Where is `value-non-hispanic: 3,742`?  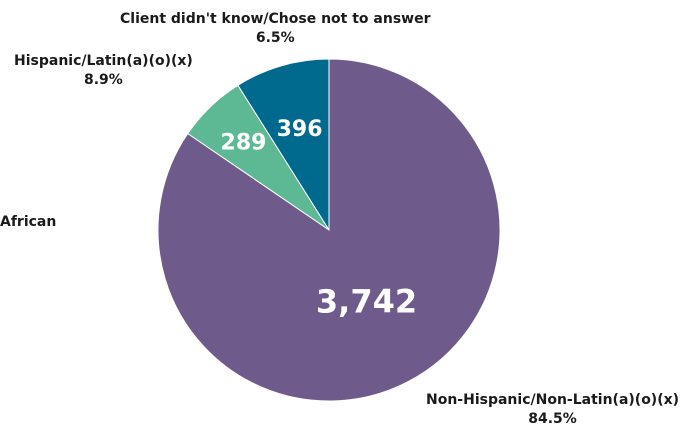
value-non-hispanic: 3,742 is located at coordinates (366, 302).